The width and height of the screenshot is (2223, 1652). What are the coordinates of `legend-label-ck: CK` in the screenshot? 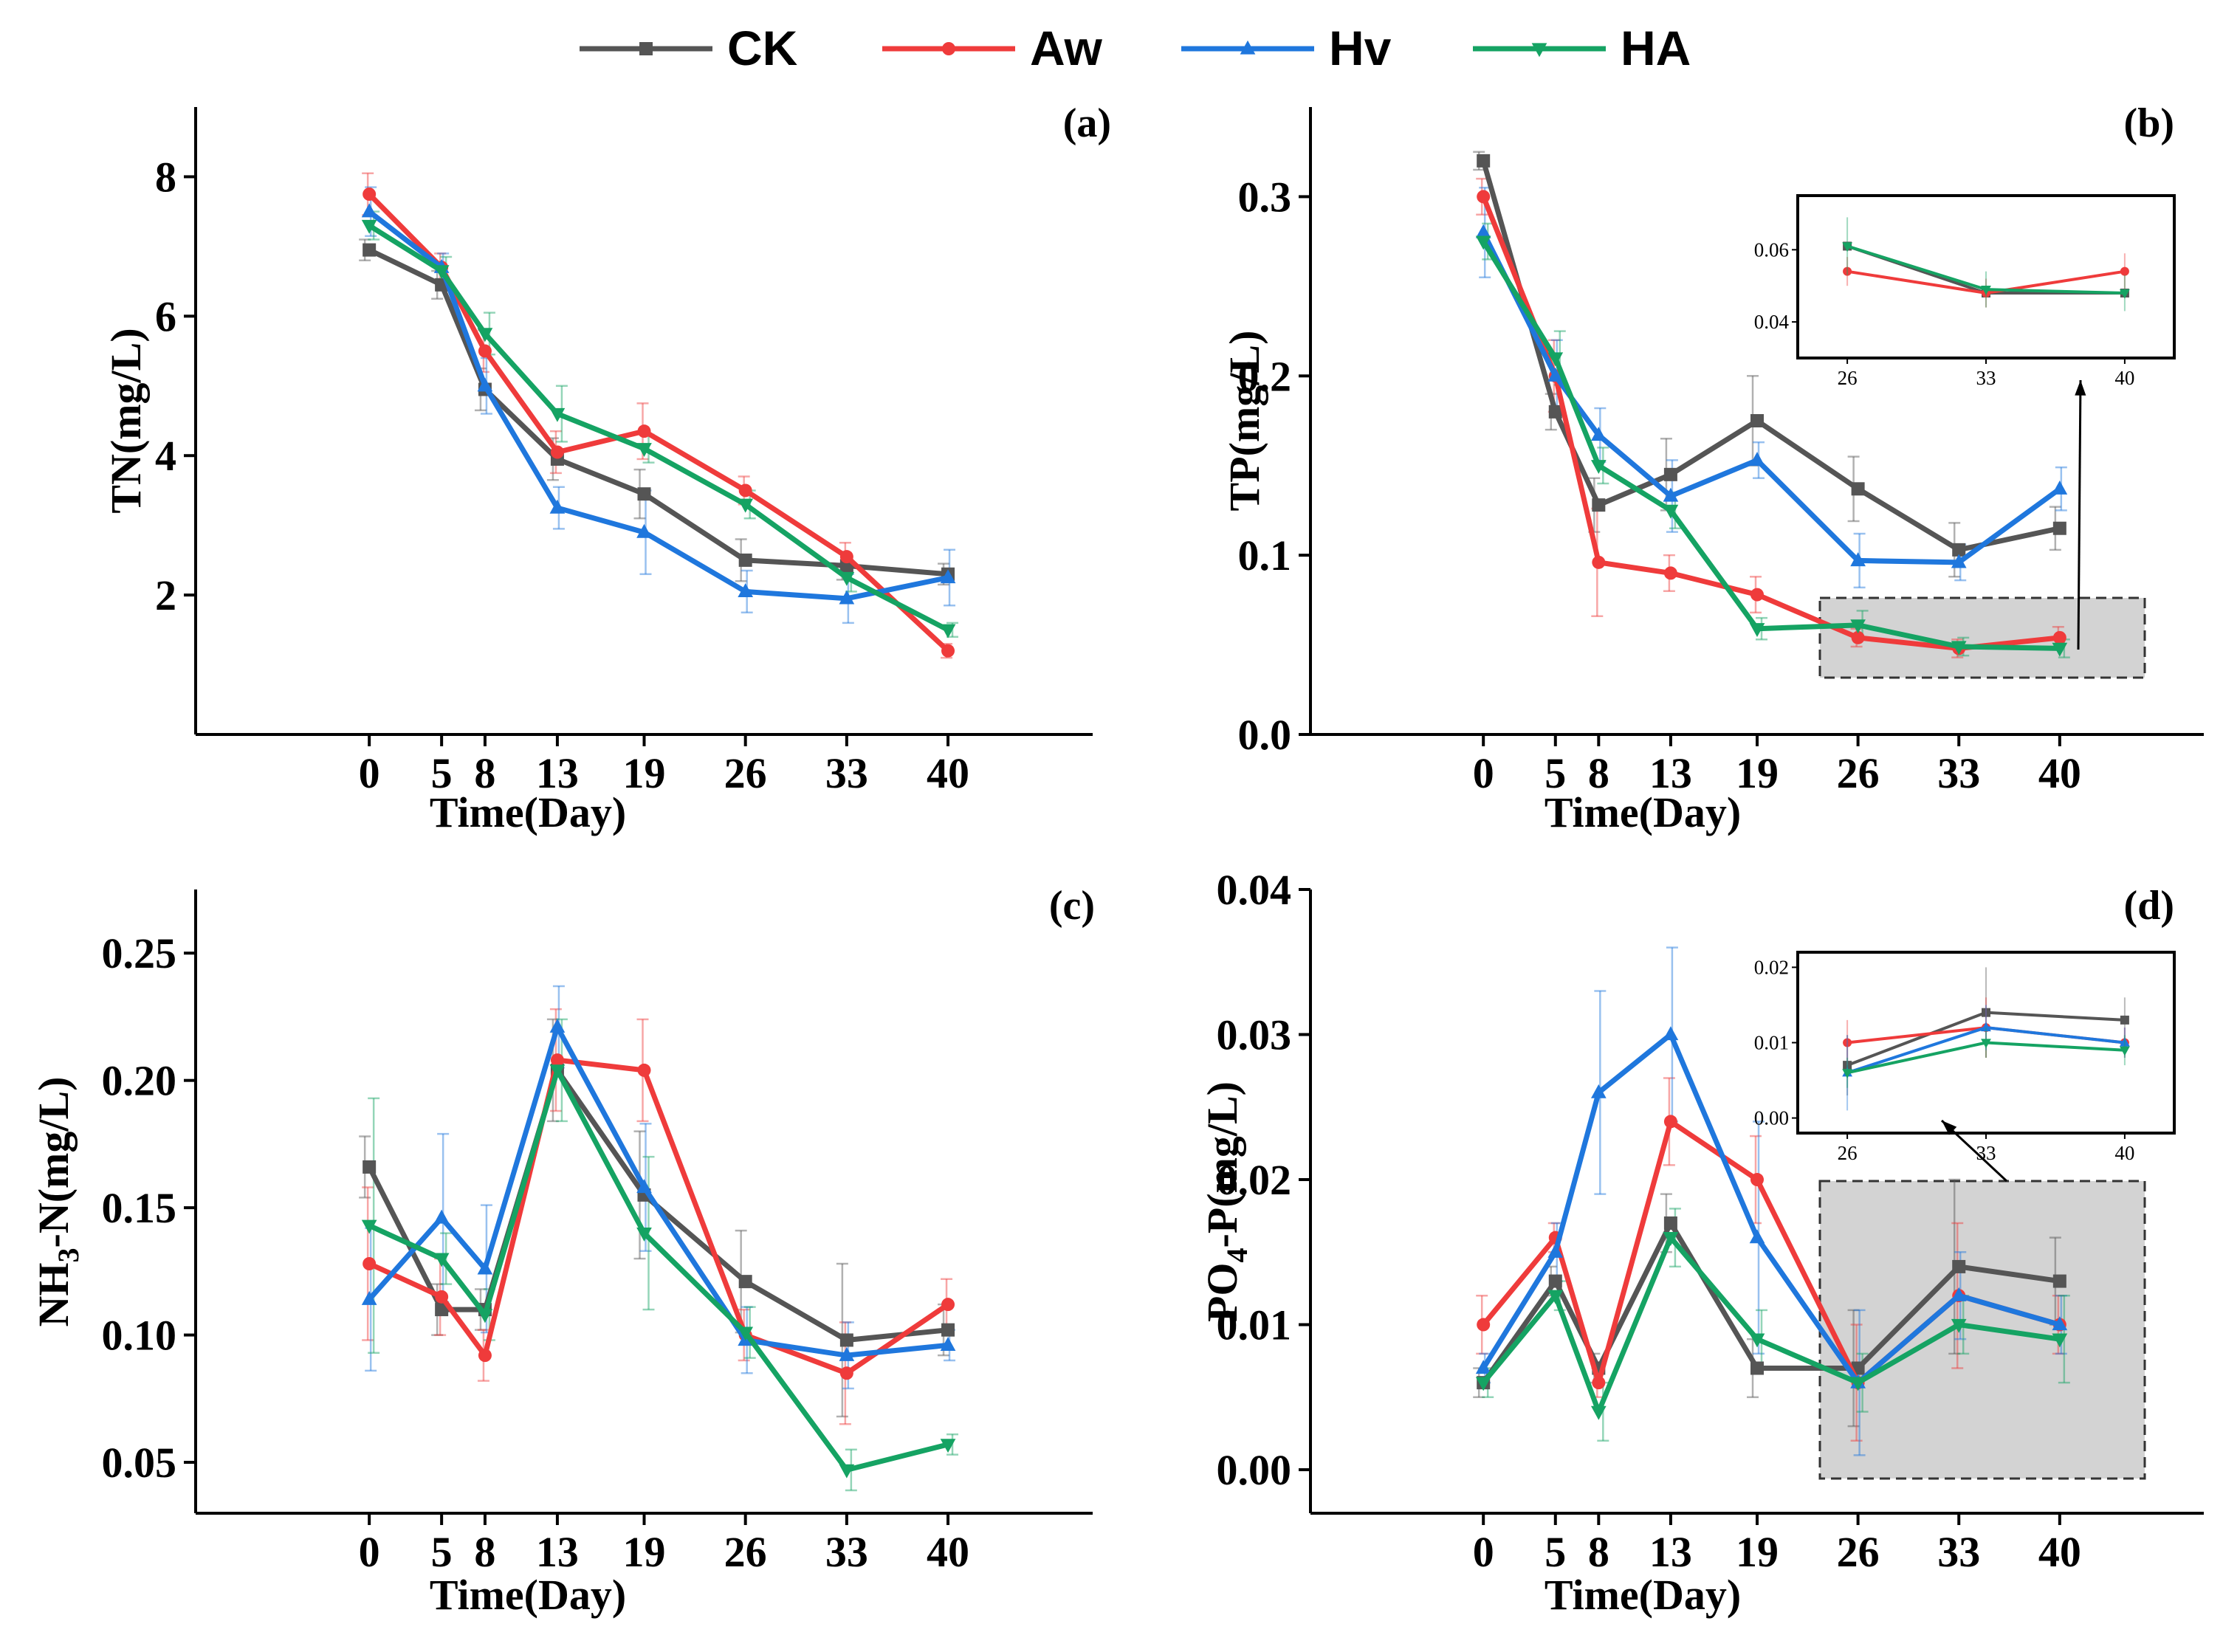 It's located at (762, 48).